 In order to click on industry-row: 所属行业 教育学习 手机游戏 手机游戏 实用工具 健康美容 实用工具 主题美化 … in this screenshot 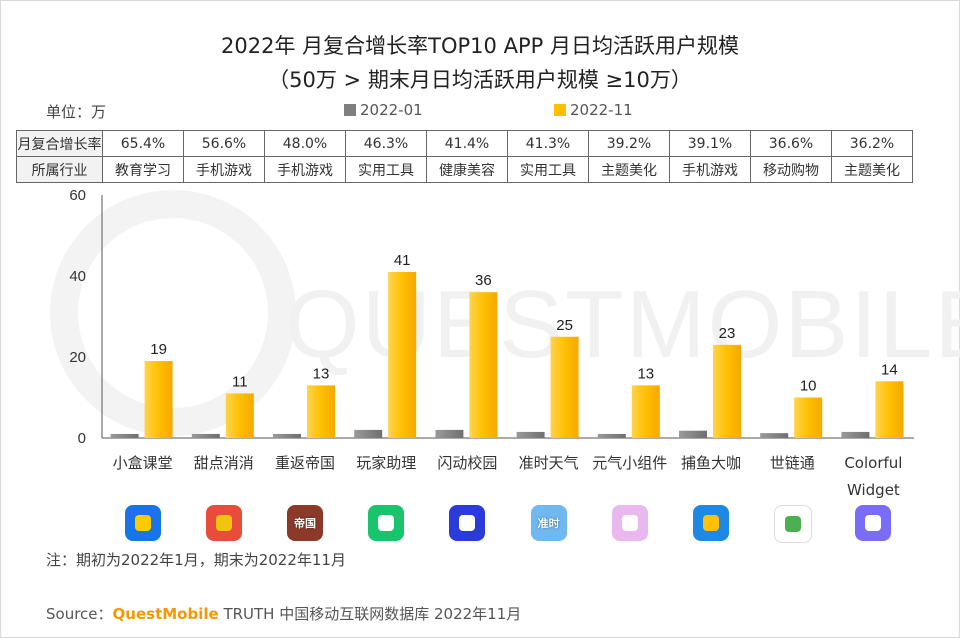, I will do `click(464, 169)`.